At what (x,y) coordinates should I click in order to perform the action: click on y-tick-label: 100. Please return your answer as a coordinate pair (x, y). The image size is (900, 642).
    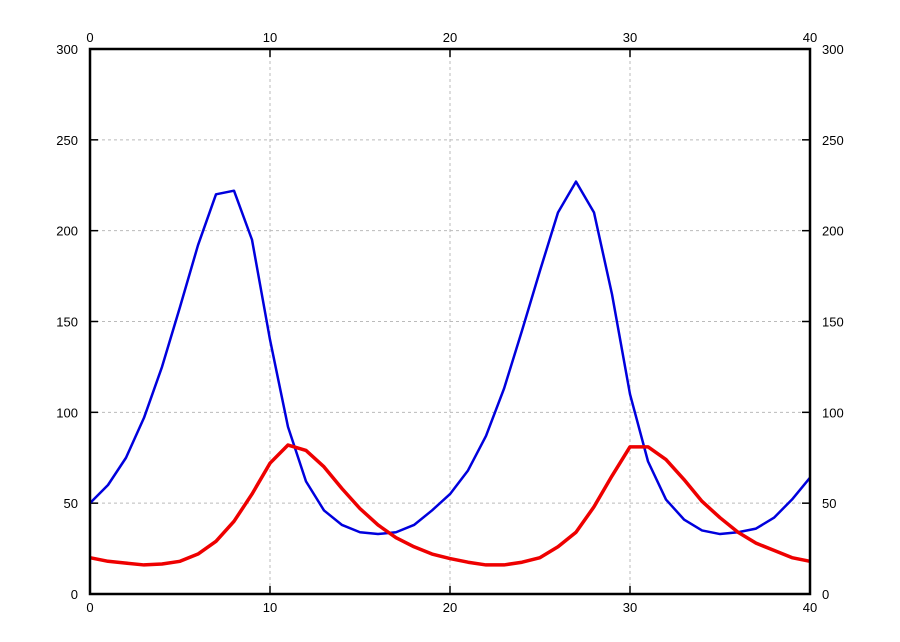
    Looking at the image, I should click on (67, 412).